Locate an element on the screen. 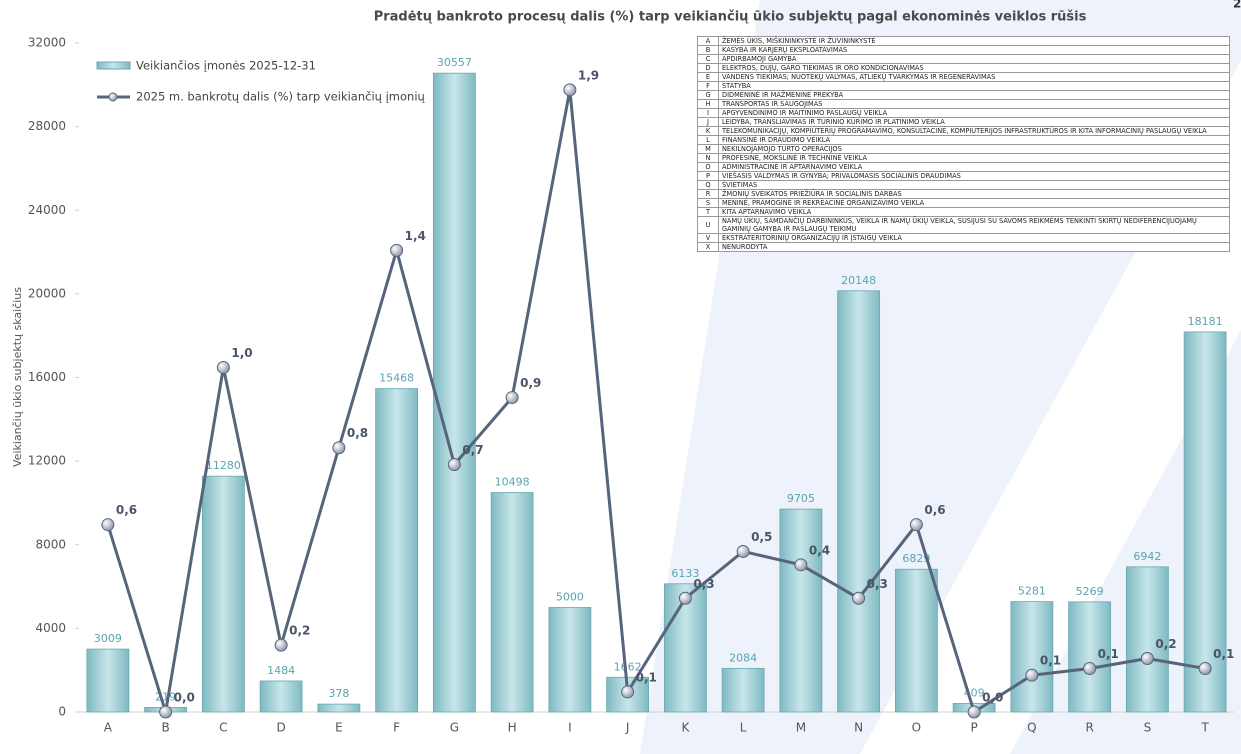 The image size is (1241, 754). legend-description: KASYBA IR KARJERŲ EKSPLOATAVIMAS is located at coordinates (974, 50).